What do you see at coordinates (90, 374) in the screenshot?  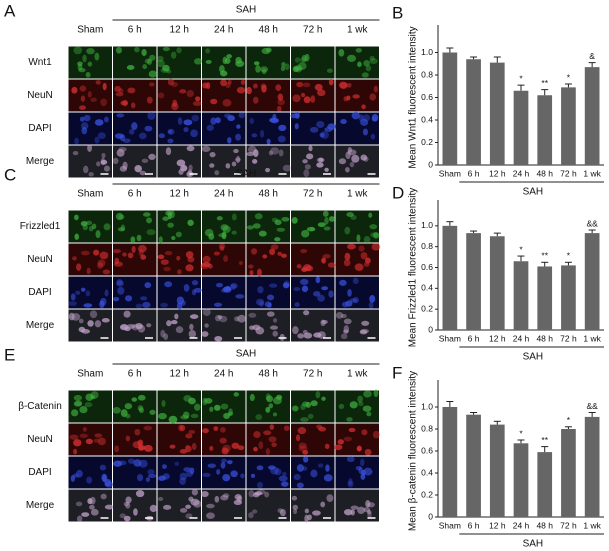 I see `column-label: Sham` at bounding box center [90, 374].